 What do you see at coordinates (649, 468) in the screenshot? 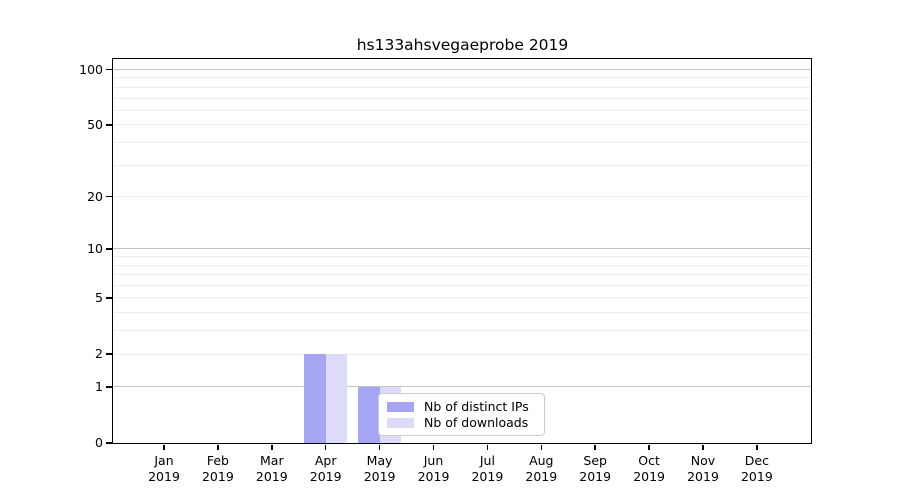
I see `x-tick-label: Oct 2019` at bounding box center [649, 468].